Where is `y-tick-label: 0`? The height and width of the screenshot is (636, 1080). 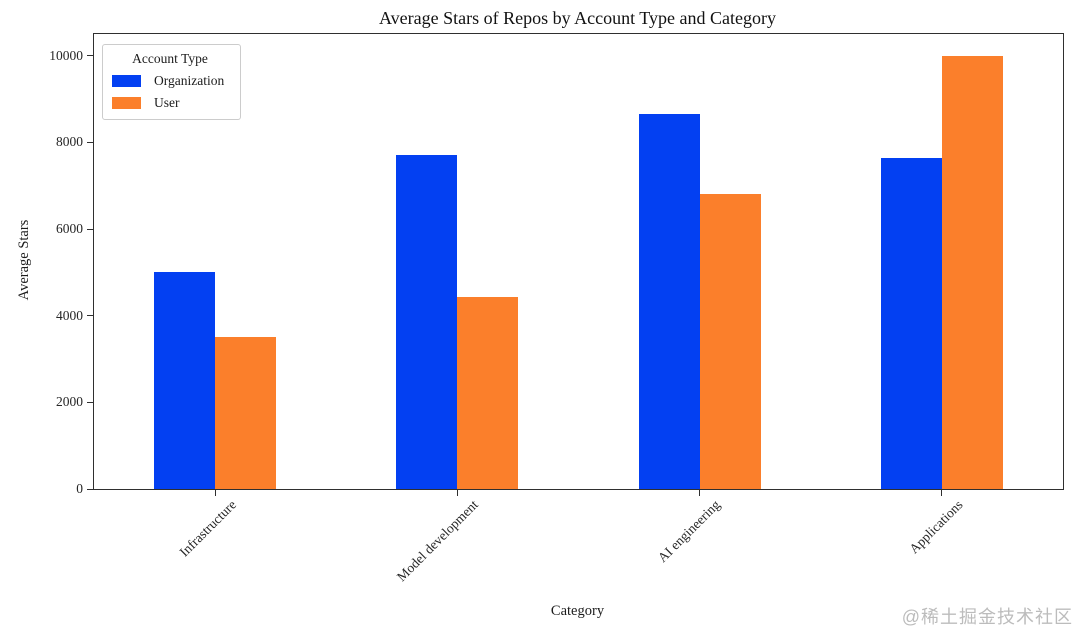 y-tick-label: 0 is located at coordinates (79, 488).